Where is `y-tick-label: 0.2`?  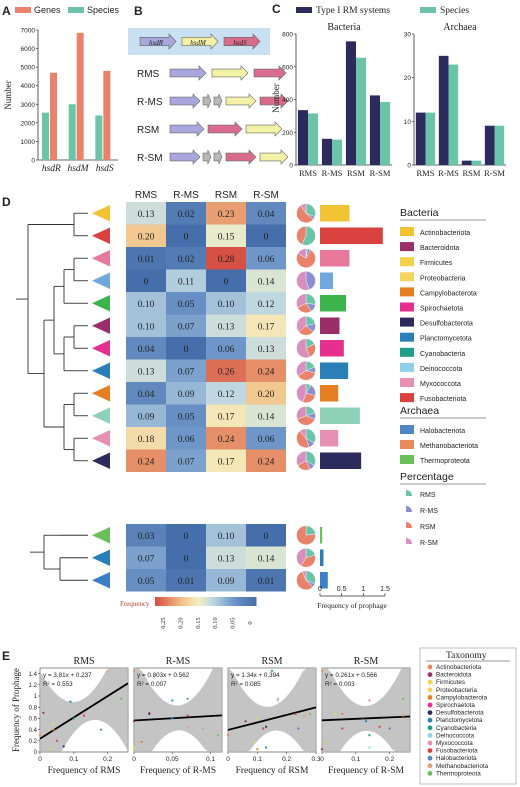 y-tick-label: 0.2 is located at coordinates (33, 742).